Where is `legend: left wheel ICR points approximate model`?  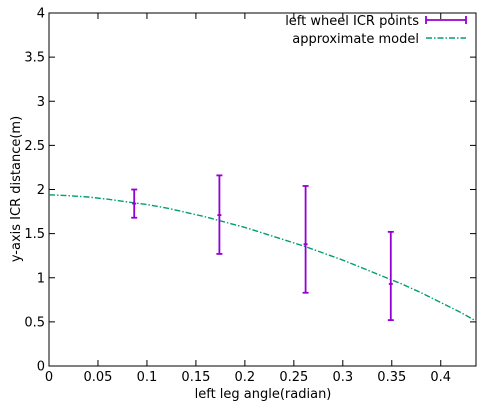
legend: left wheel ICR points approximate model is located at coordinates (376, 30).